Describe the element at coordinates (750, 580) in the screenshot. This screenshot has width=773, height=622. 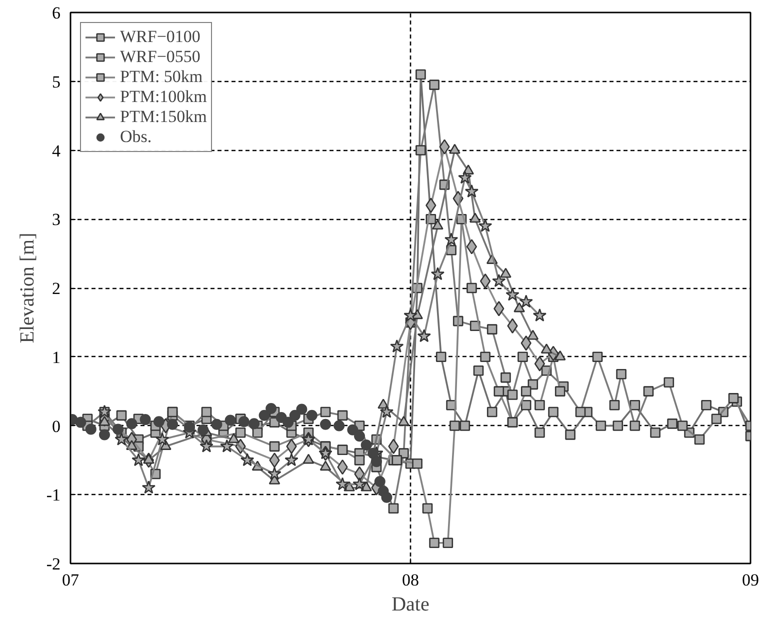
I see `x-tick-label: 09` at that location.